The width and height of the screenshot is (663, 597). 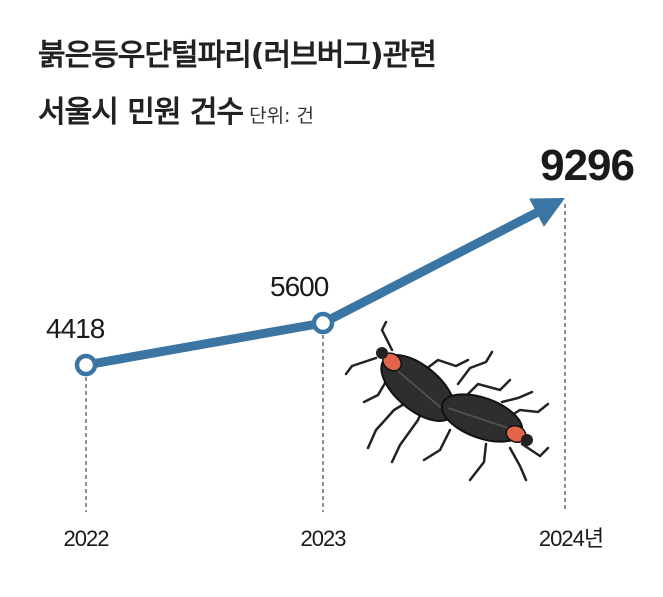 I want to click on unit-label: 단위: 건, so click(x=281, y=116).